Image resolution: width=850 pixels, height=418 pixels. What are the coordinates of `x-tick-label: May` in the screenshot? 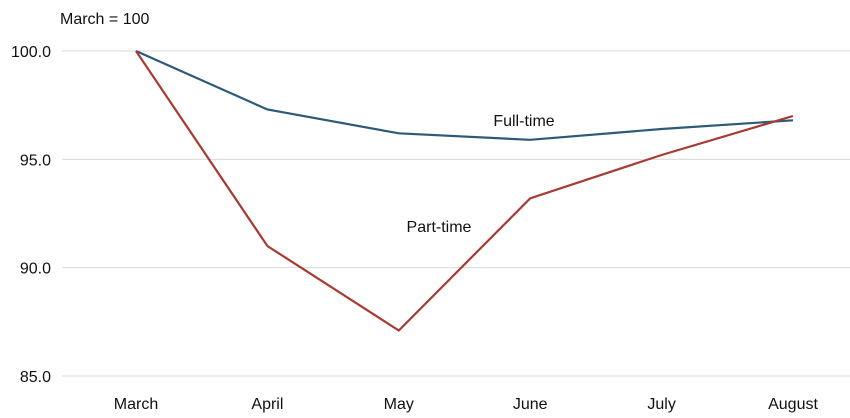 It's located at (399, 404).